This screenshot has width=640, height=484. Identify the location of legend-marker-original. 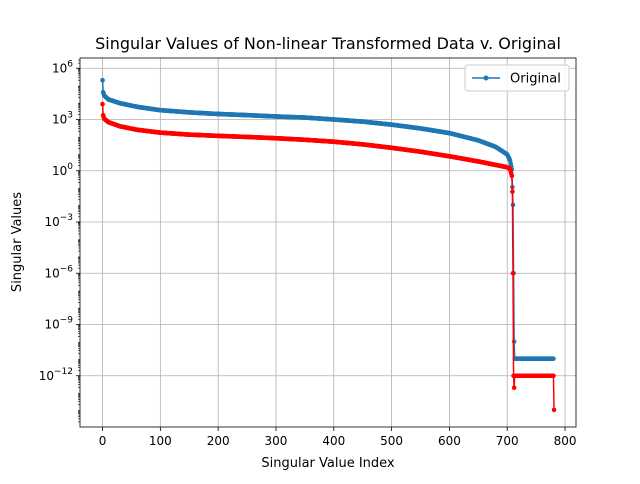
(486, 78).